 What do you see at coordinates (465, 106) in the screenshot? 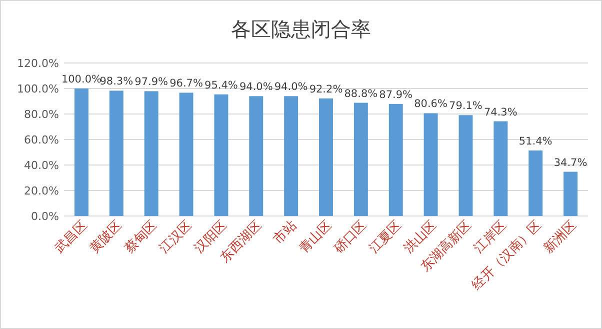
I see `data-label: 79.1%` at bounding box center [465, 106].